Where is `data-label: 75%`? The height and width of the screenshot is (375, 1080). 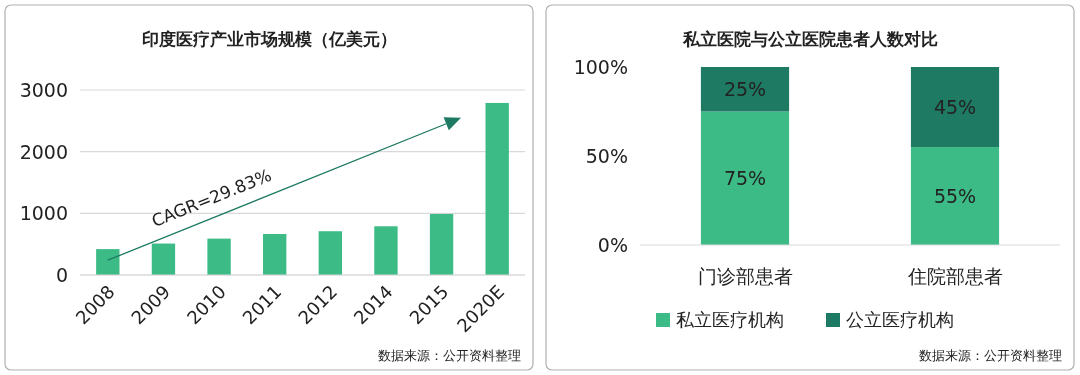 data-label: 75% is located at coordinates (745, 178).